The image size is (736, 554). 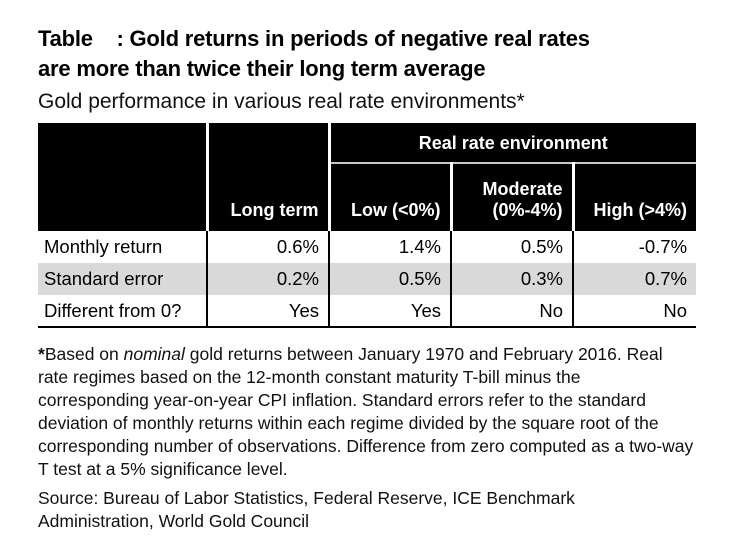 I want to click on cell-value: 0.3%, so click(x=511, y=279).